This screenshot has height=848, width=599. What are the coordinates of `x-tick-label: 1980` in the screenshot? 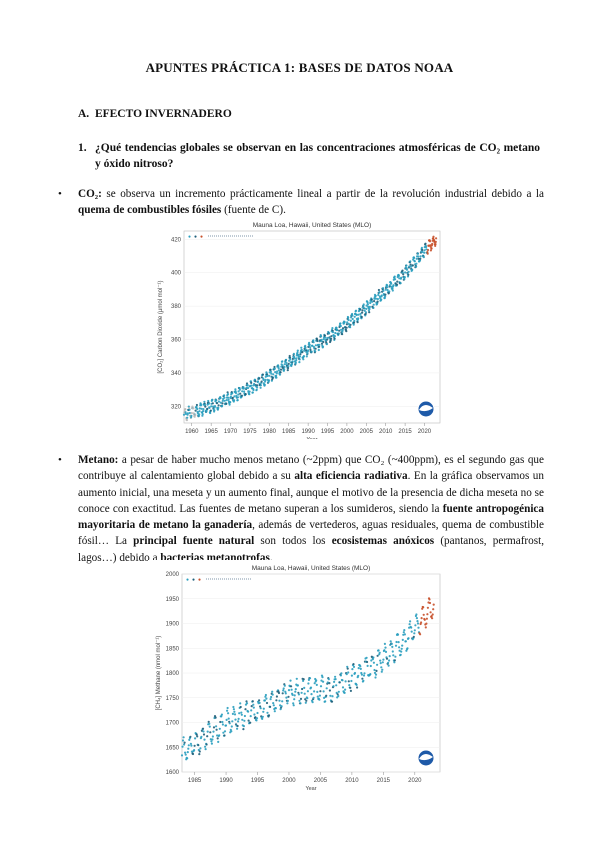 It's located at (270, 432).